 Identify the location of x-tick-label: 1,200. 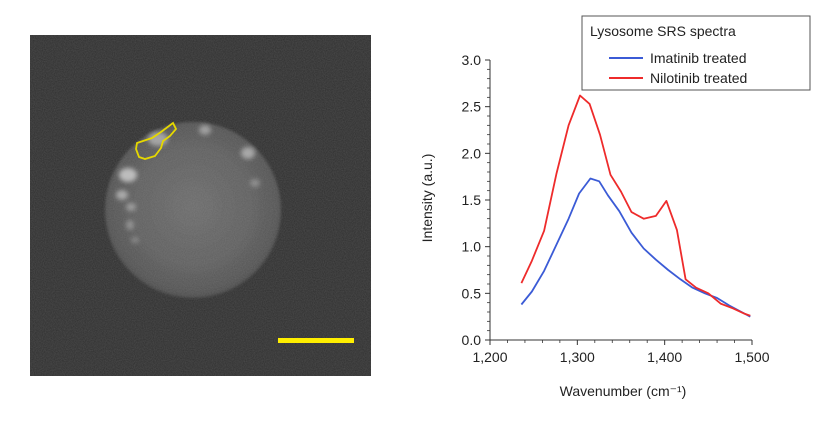
(489, 357).